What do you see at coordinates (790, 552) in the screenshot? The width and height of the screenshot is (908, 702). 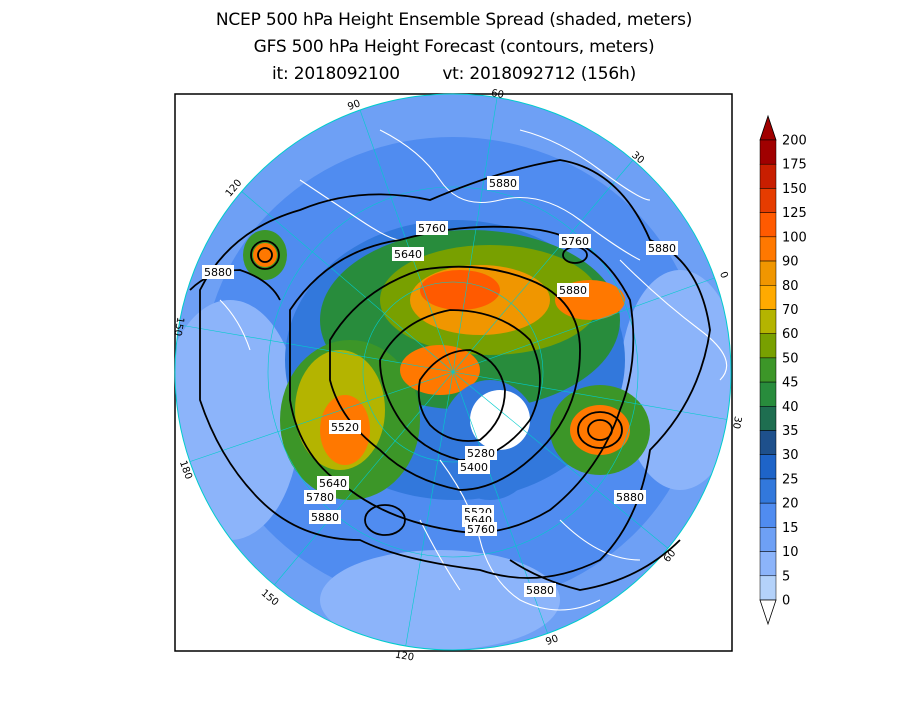 I see `colorbar-label: 10` at bounding box center [790, 552].